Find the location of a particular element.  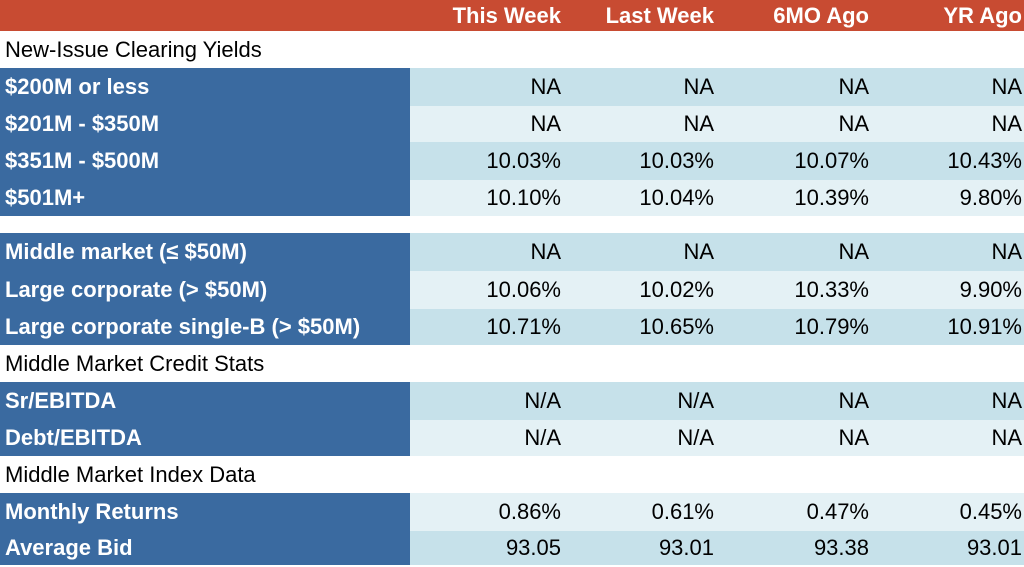

row-label: $201M - $350M is located at coordinates (205, 124).